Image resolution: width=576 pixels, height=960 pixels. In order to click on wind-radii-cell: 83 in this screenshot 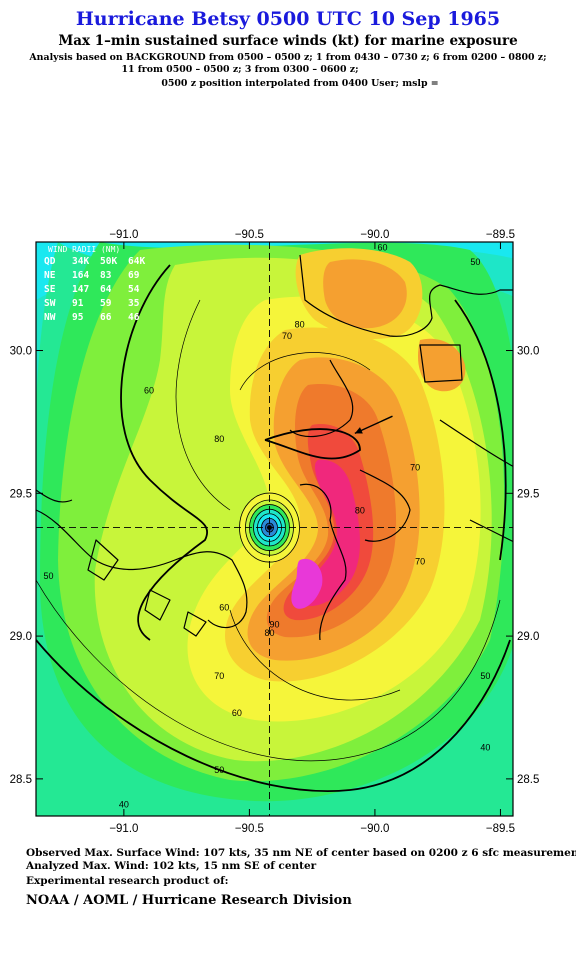, I will do `click(106, 275)`.